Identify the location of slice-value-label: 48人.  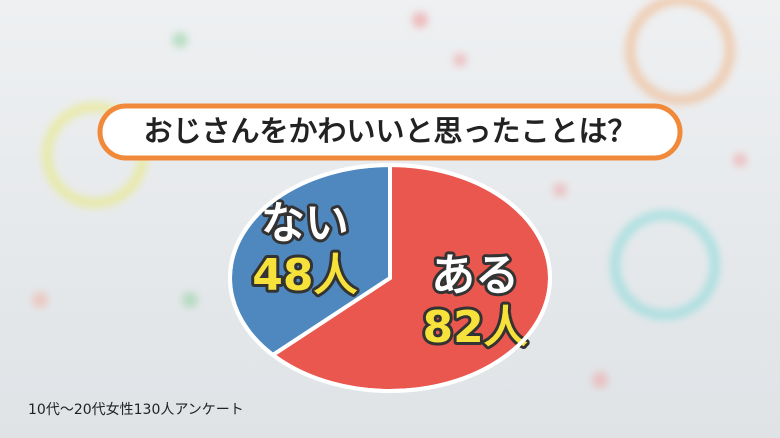
(304, 275).